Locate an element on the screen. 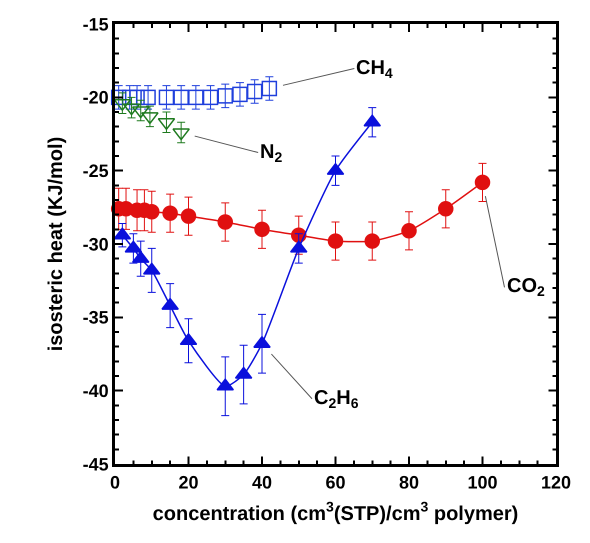 This screenshot has height=543, width=590. y-tick-label: -20 is located at coordinates (95, 98).